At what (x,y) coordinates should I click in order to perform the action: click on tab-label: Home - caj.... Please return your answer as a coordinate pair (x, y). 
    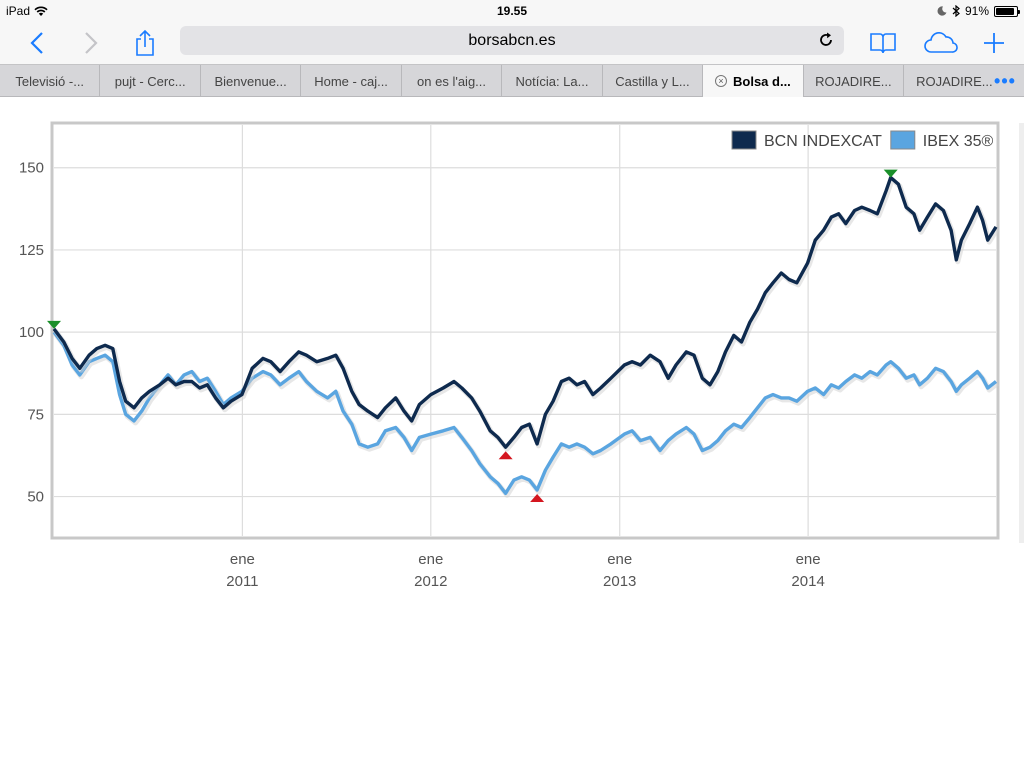
    Looking at the image, I should click on (351, 81).